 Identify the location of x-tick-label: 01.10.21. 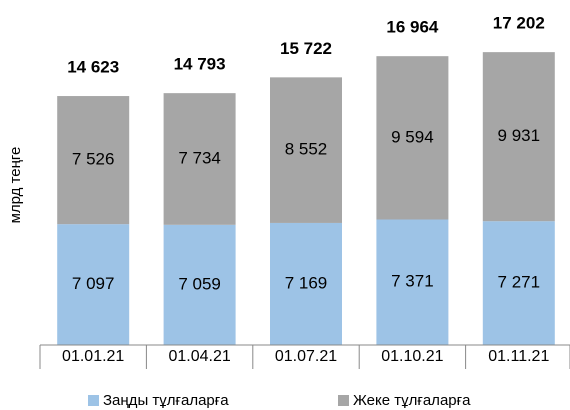
(412, 356).